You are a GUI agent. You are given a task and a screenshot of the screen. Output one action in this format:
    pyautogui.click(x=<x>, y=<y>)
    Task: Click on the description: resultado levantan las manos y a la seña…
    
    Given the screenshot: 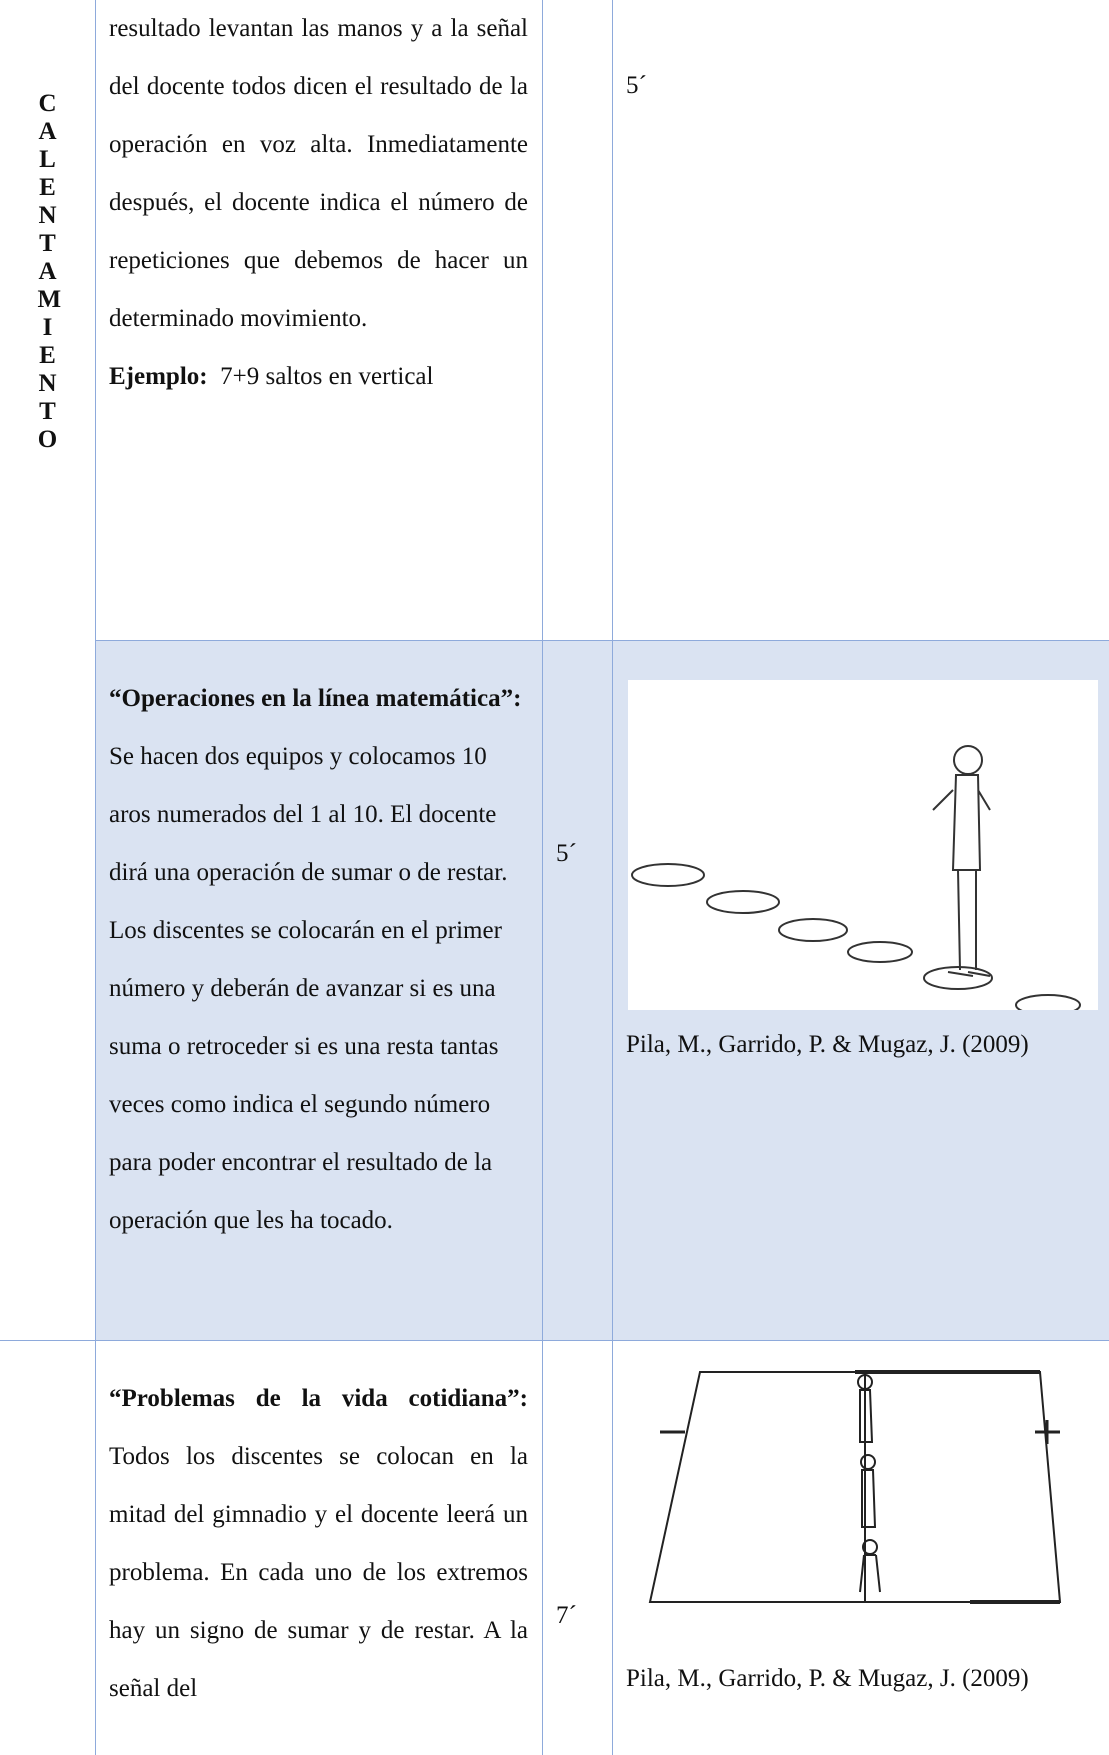 What is the action you would take?
    pyautogui.click(x=318, y=203)
    